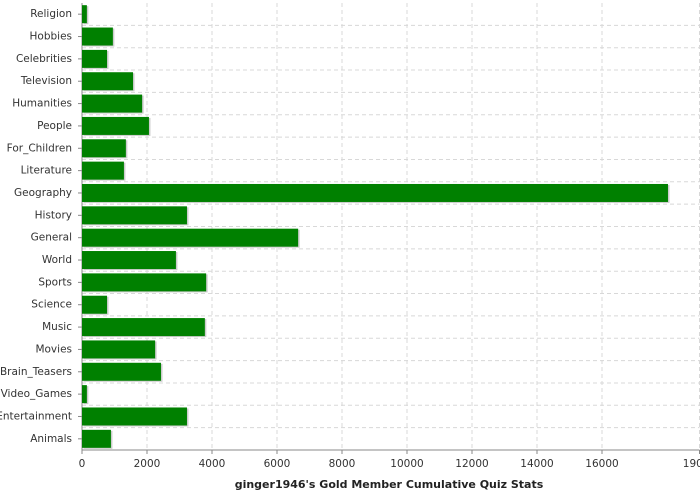  What do you see at coordinates (36, 372) in the screenshot?
I see `y-tick-label: Brain_Teasers` at bounding box center [36, 372].